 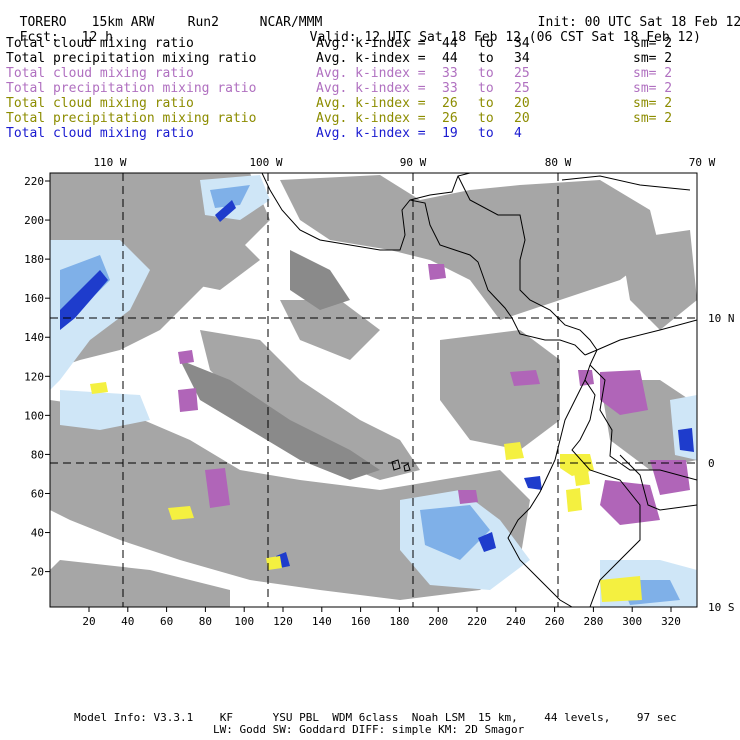 I want to click on y-tick-label: 160, so click(x=34, y=298).